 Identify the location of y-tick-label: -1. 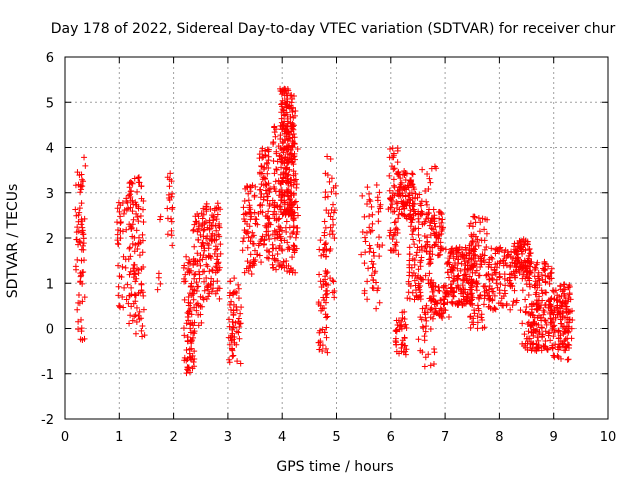
(47, 375).